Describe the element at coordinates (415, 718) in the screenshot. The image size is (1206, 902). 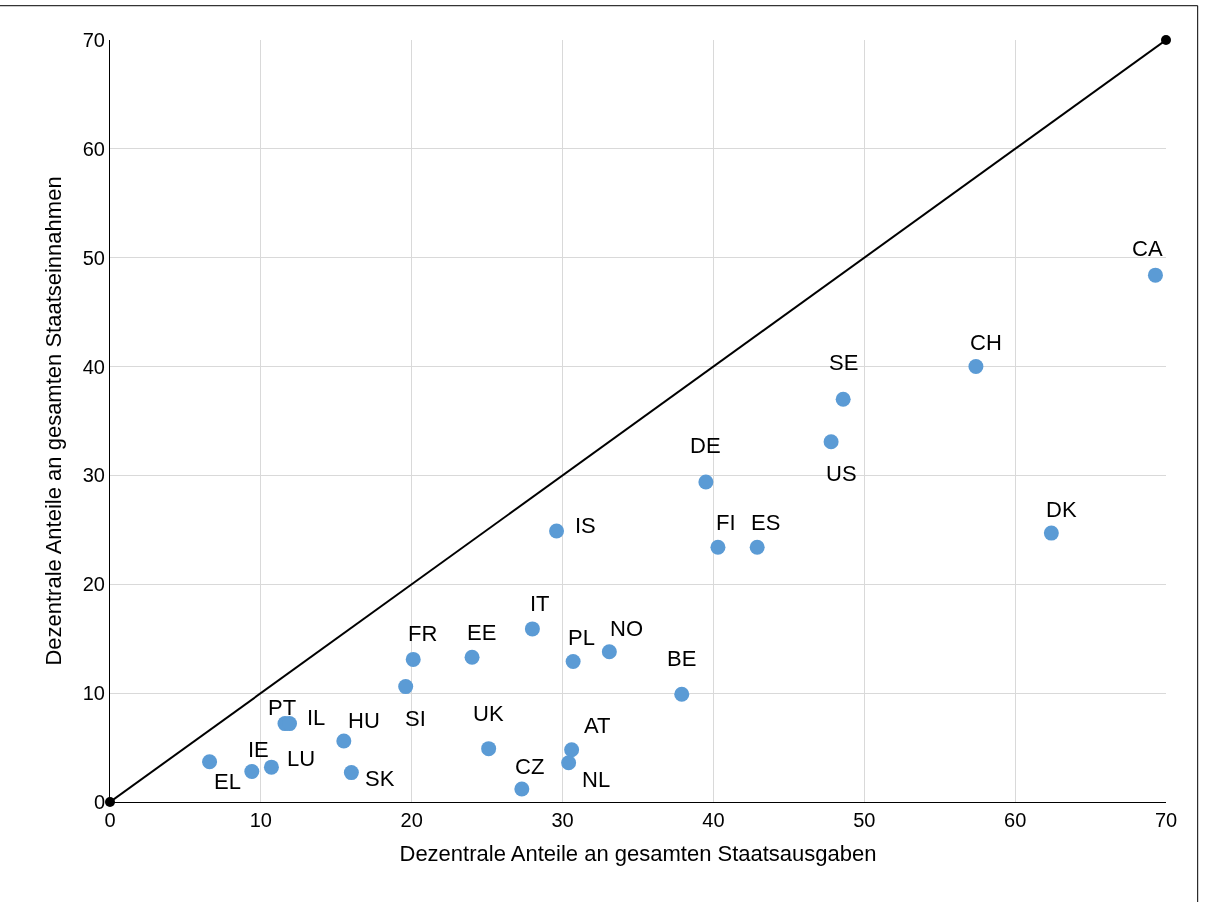
I see `annotation: SI` at that location.